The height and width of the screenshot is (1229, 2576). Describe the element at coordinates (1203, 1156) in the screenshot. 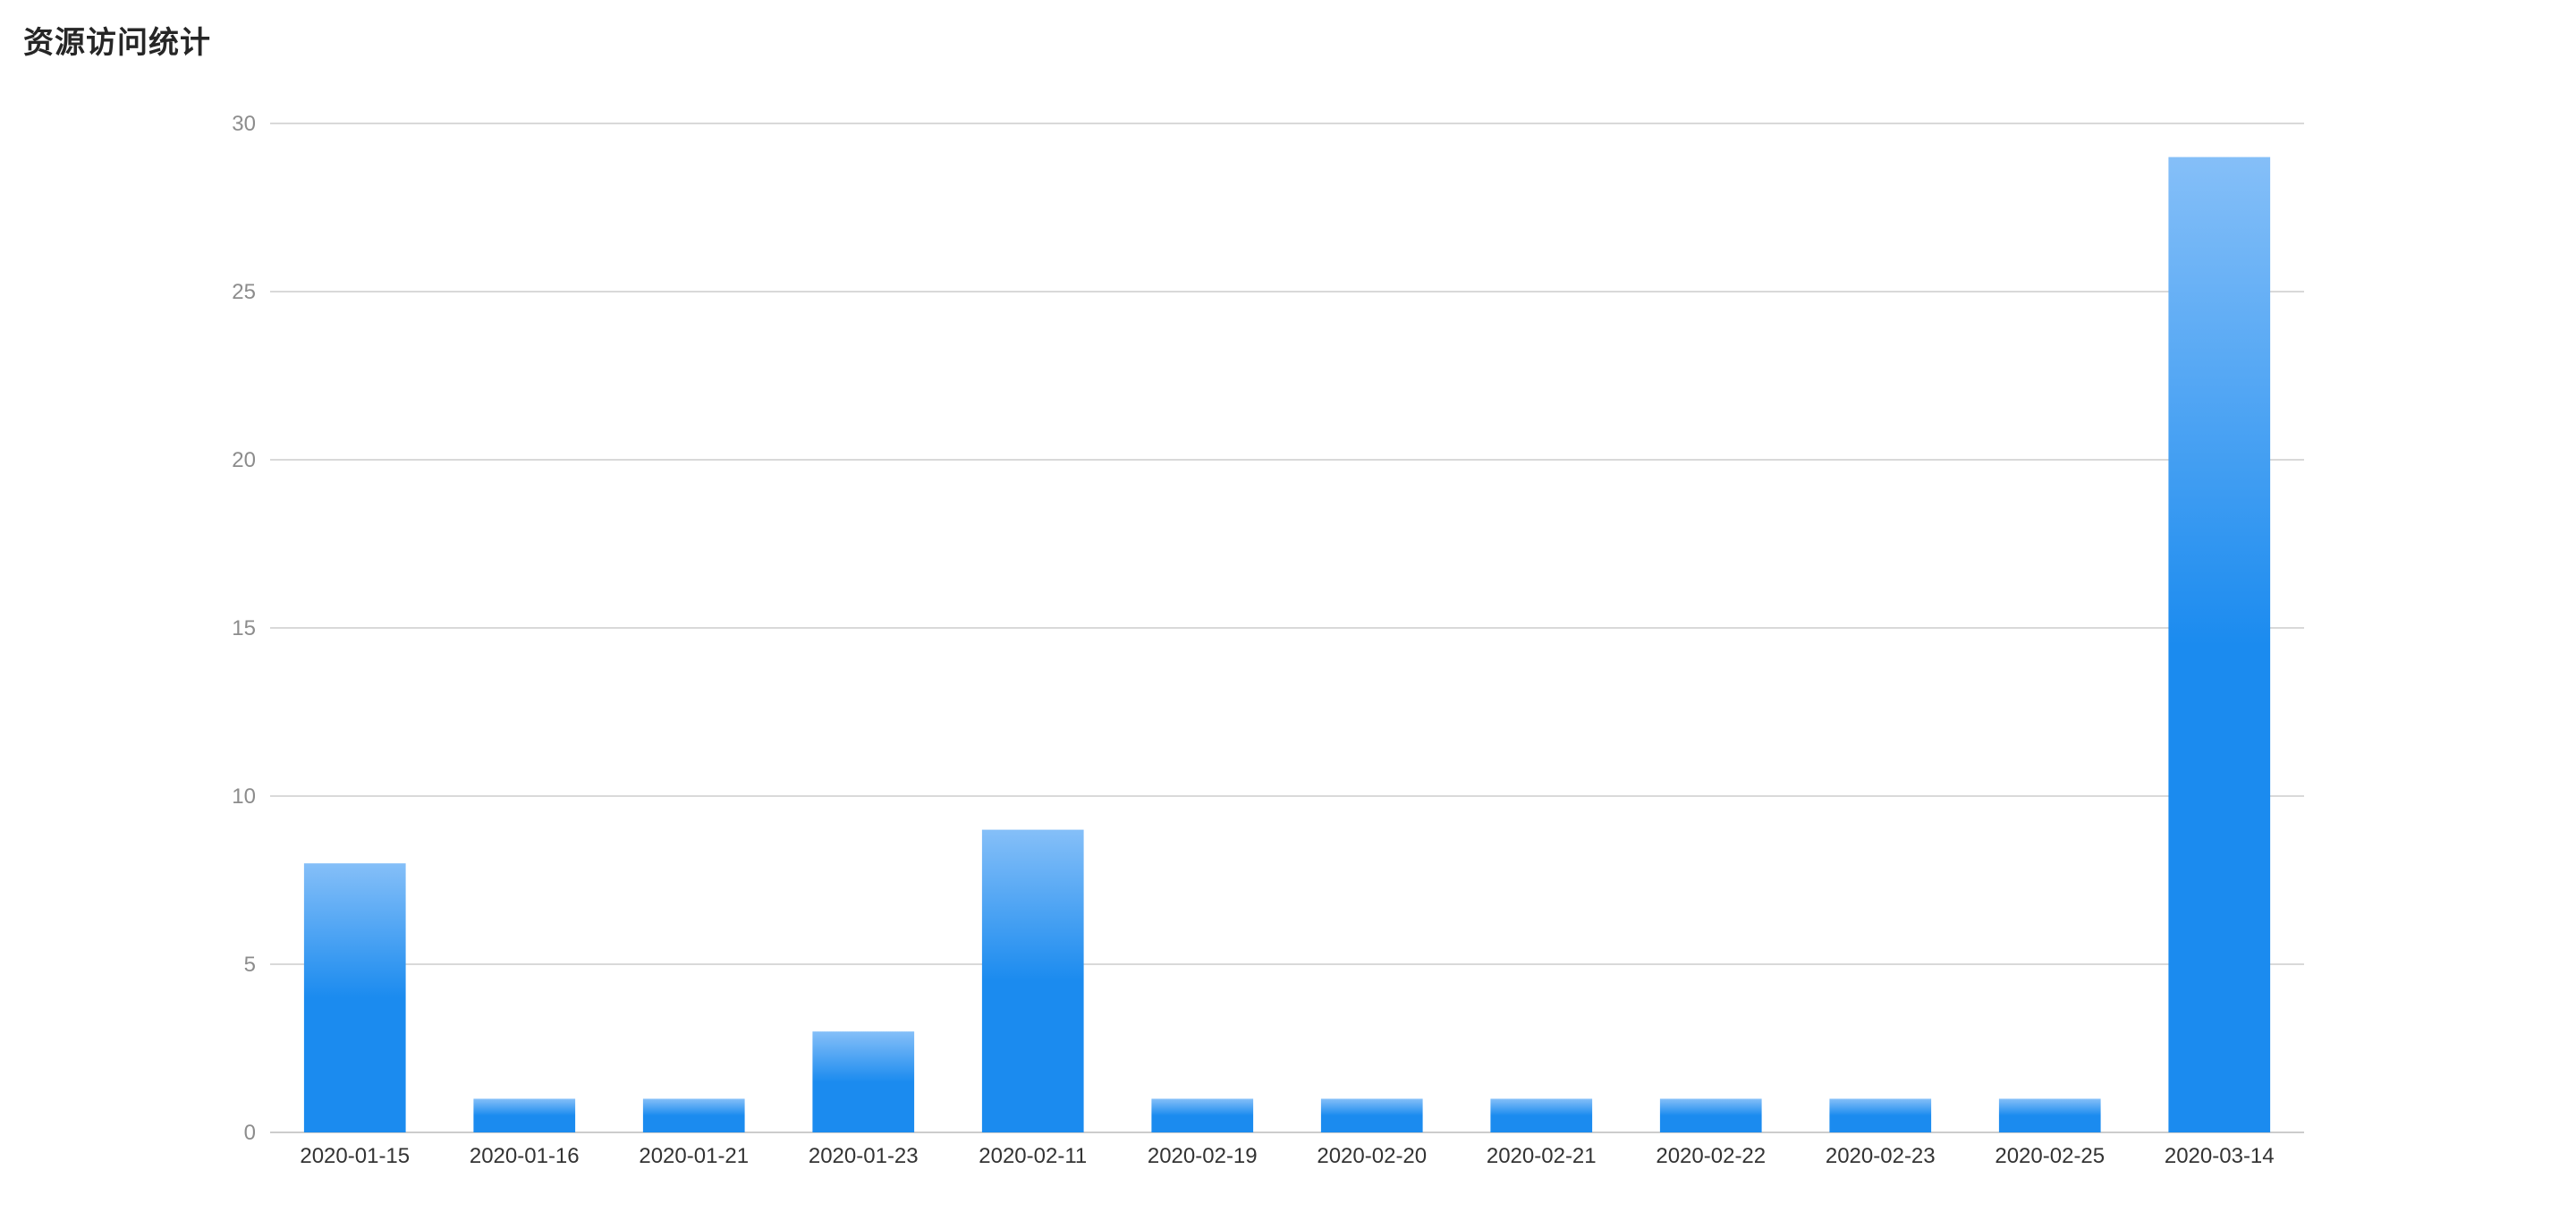

I see `x-tick-label: 2020-02-19` at that location.